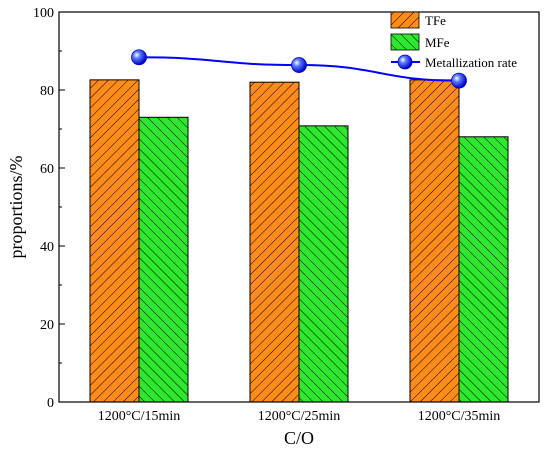  Describe the element at coordinates (139, 416) in the screenshot. I see `x-tick-label: 1200°C/15min` at that location.